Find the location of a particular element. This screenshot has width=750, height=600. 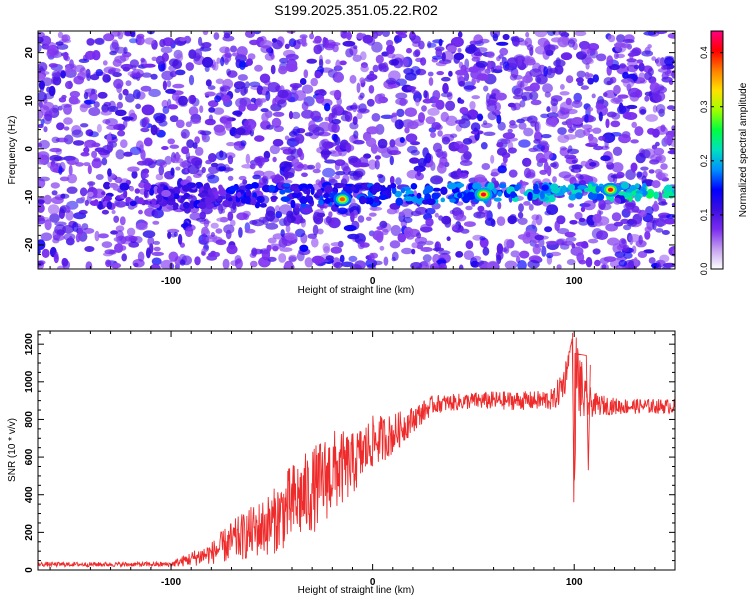

x-tick-label: 0 is located at coordinates (373, 582).